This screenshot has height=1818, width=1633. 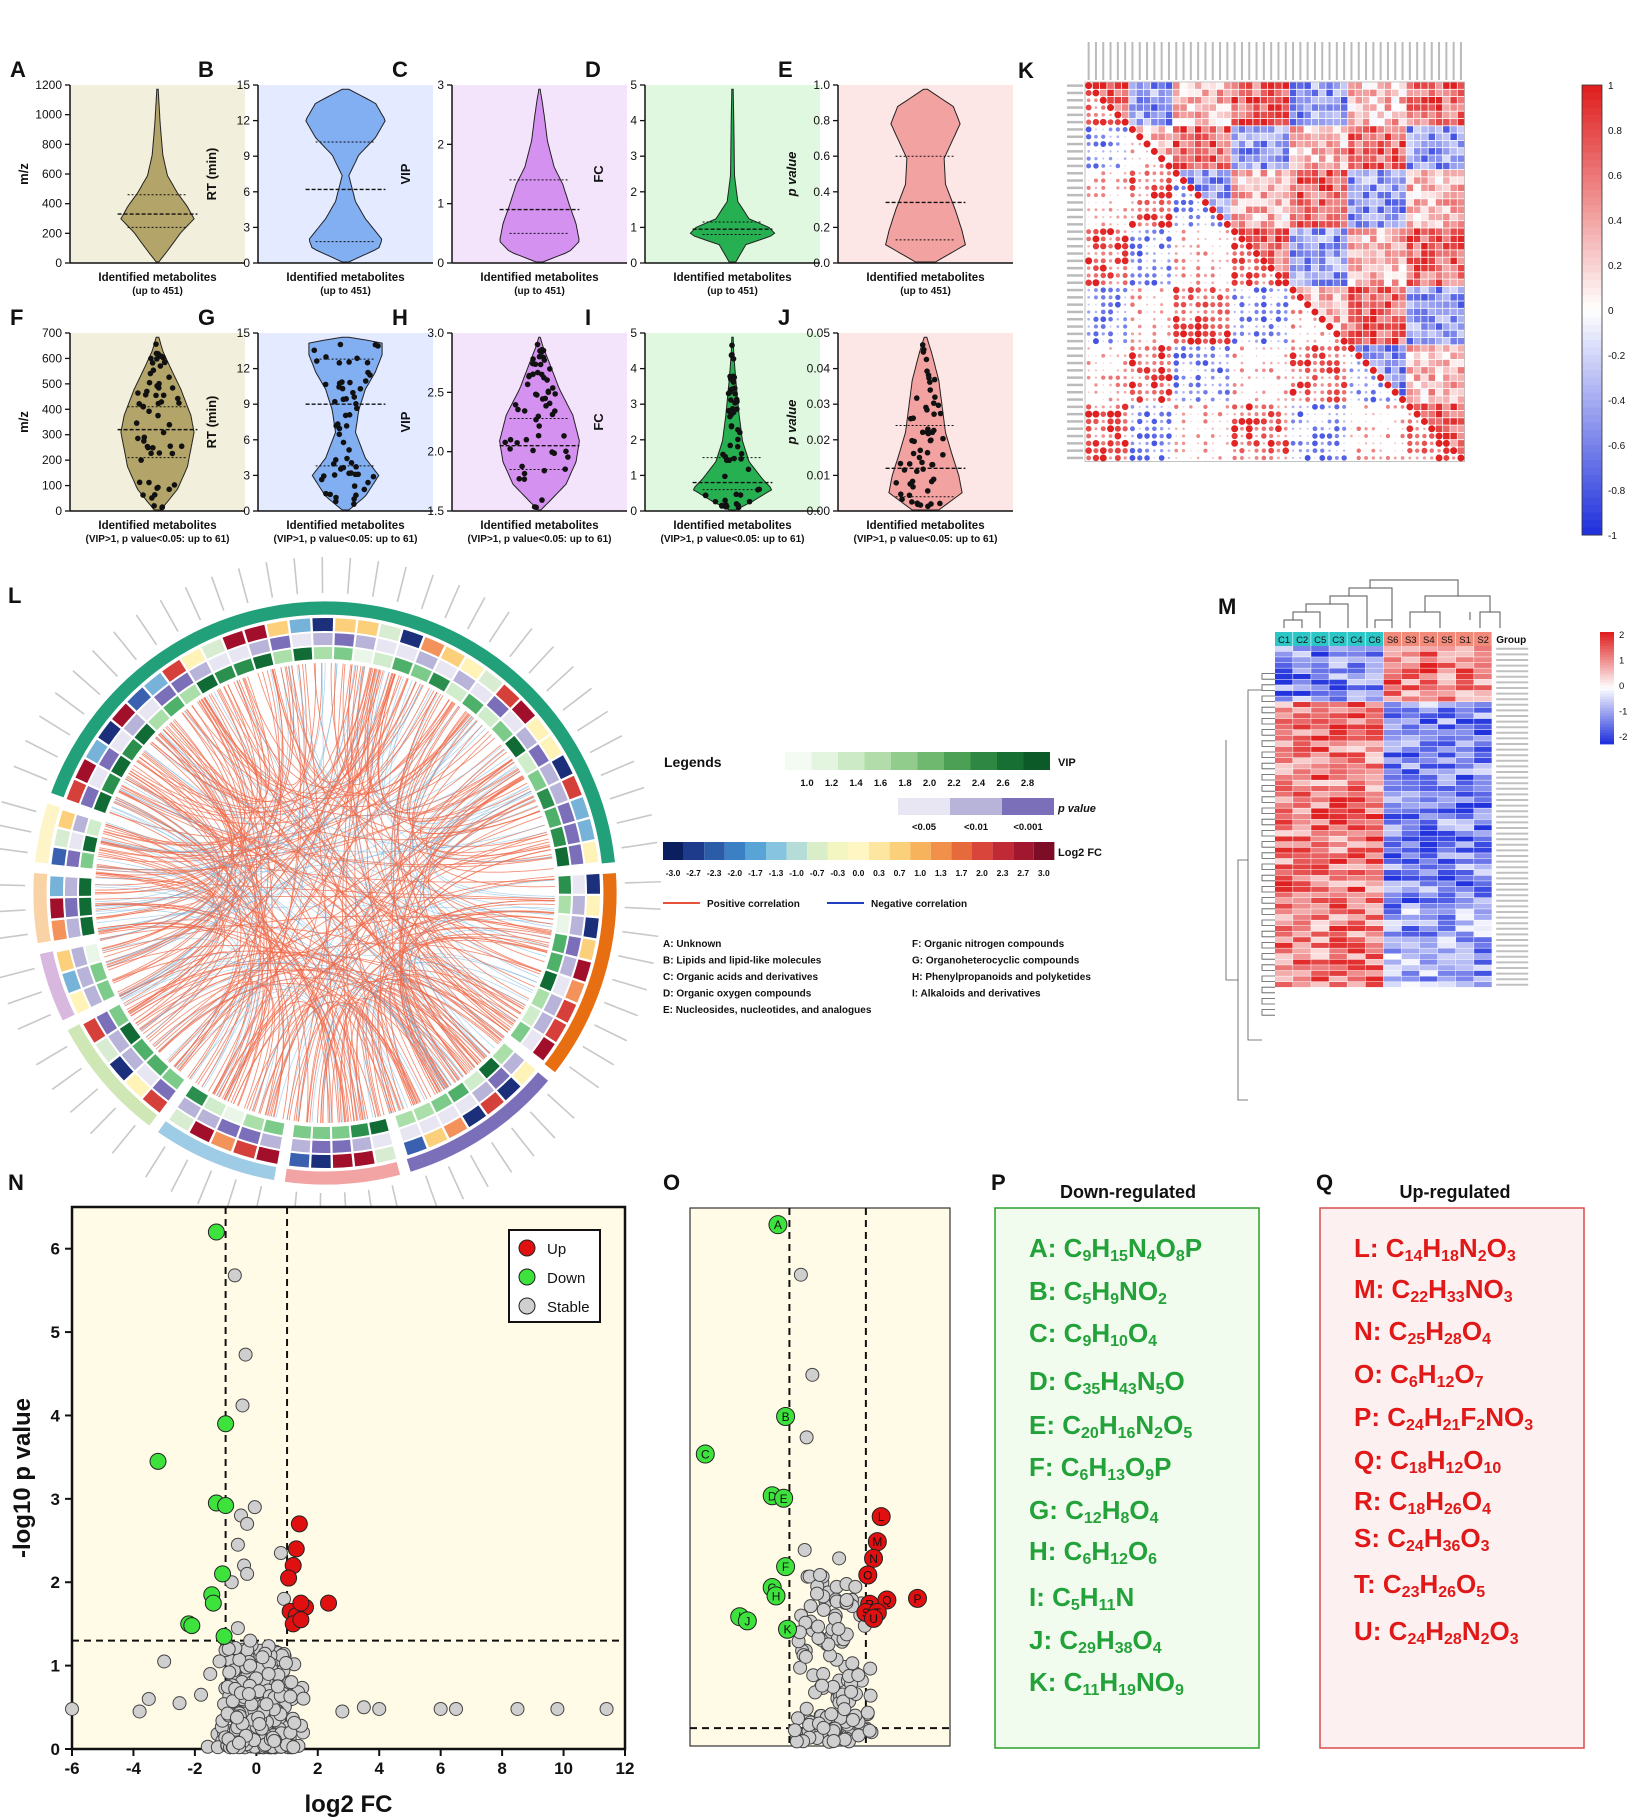 I want to click on x-axis-sublabel: (up to 451), so click(x=345, y=291).